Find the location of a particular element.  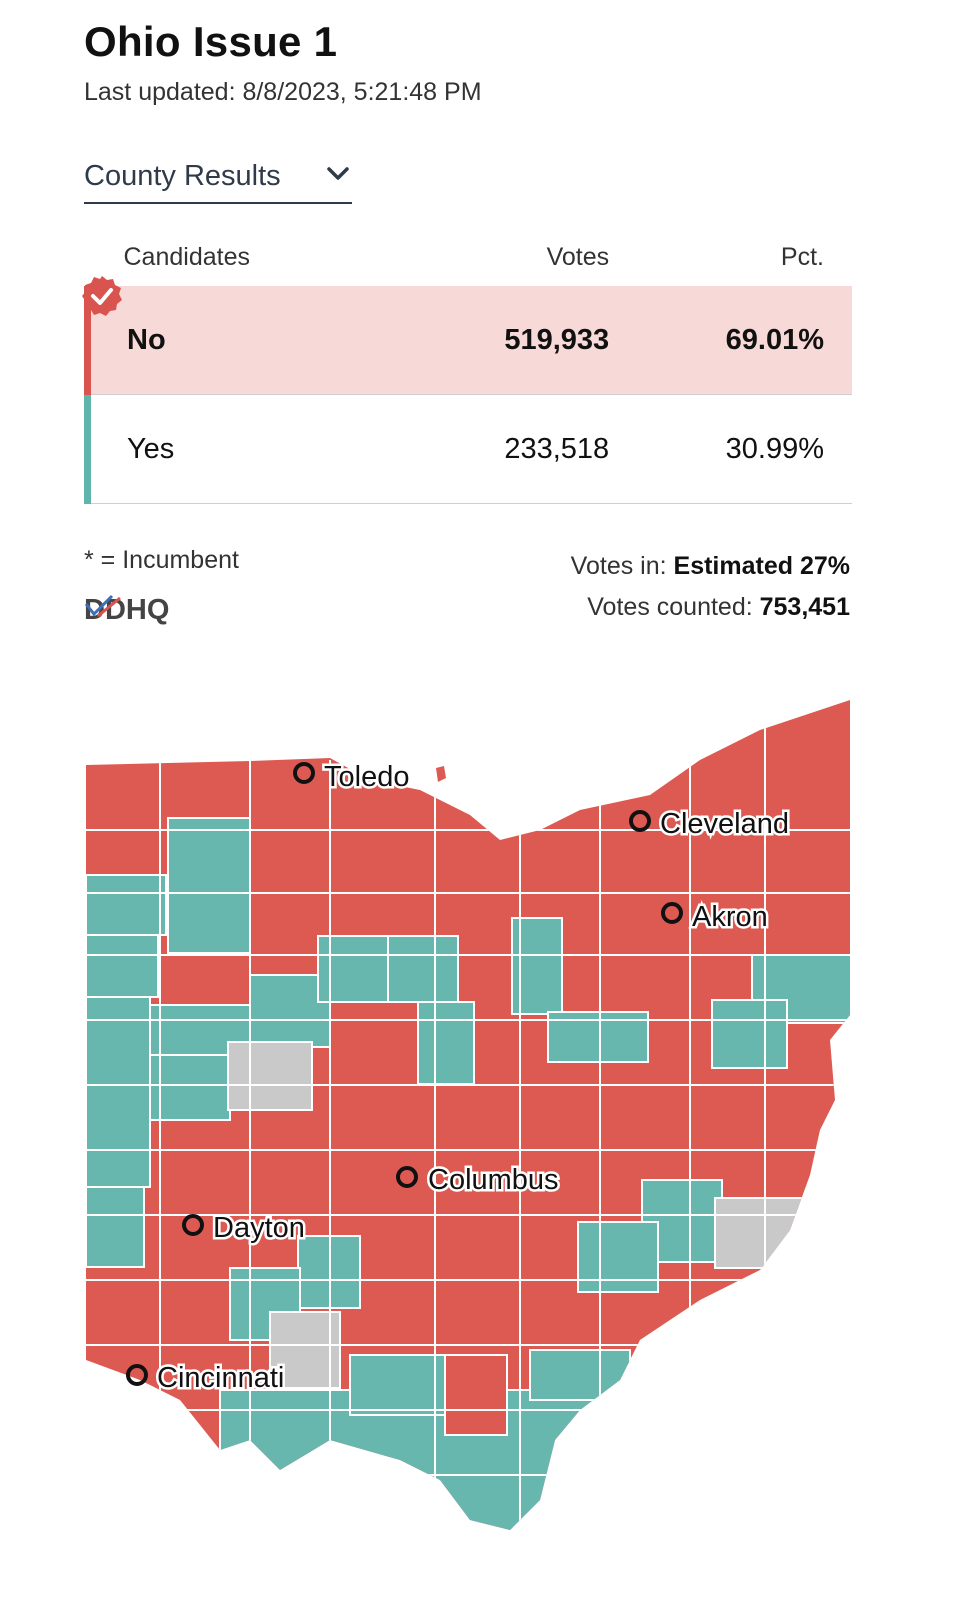

ddhq-logo: DDHQ is located at coordinates (126, 610).